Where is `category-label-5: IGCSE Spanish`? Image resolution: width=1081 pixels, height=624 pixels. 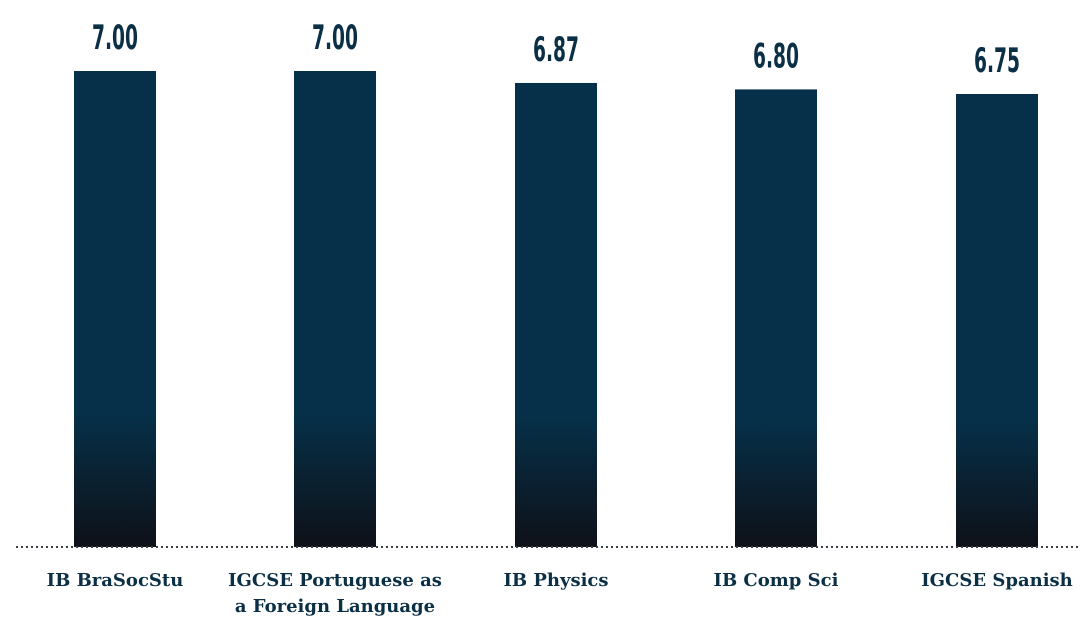
category-label-5: IGCSE Spanish is located at coordinates (997, 580).